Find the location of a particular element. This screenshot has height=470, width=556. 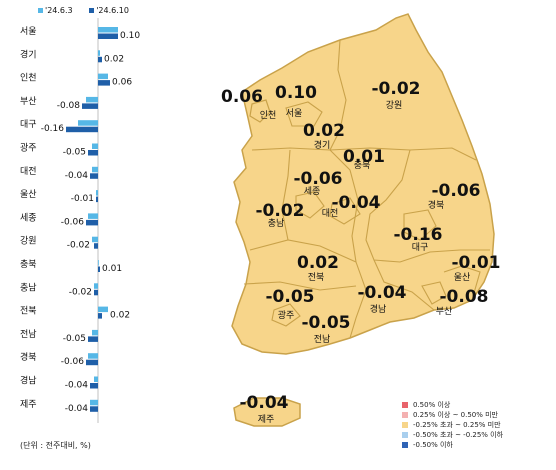

category-label: 충남 is located at coordinates (28, 287).